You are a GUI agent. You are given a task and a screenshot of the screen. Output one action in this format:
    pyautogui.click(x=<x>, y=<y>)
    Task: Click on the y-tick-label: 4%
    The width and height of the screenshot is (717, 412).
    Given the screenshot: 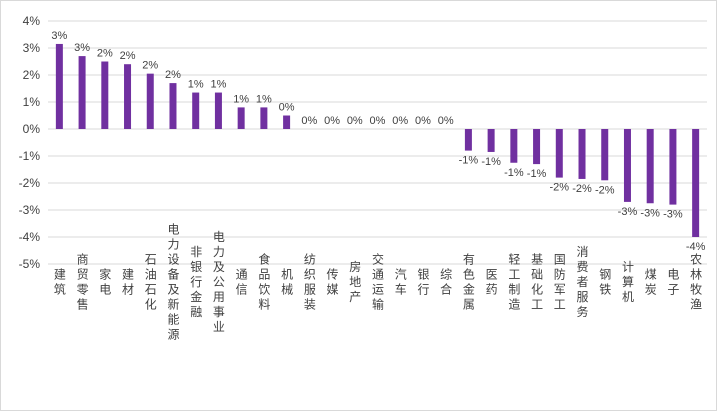 What is the action you would take?
    pyautogui.click(x=32, y=21)
    